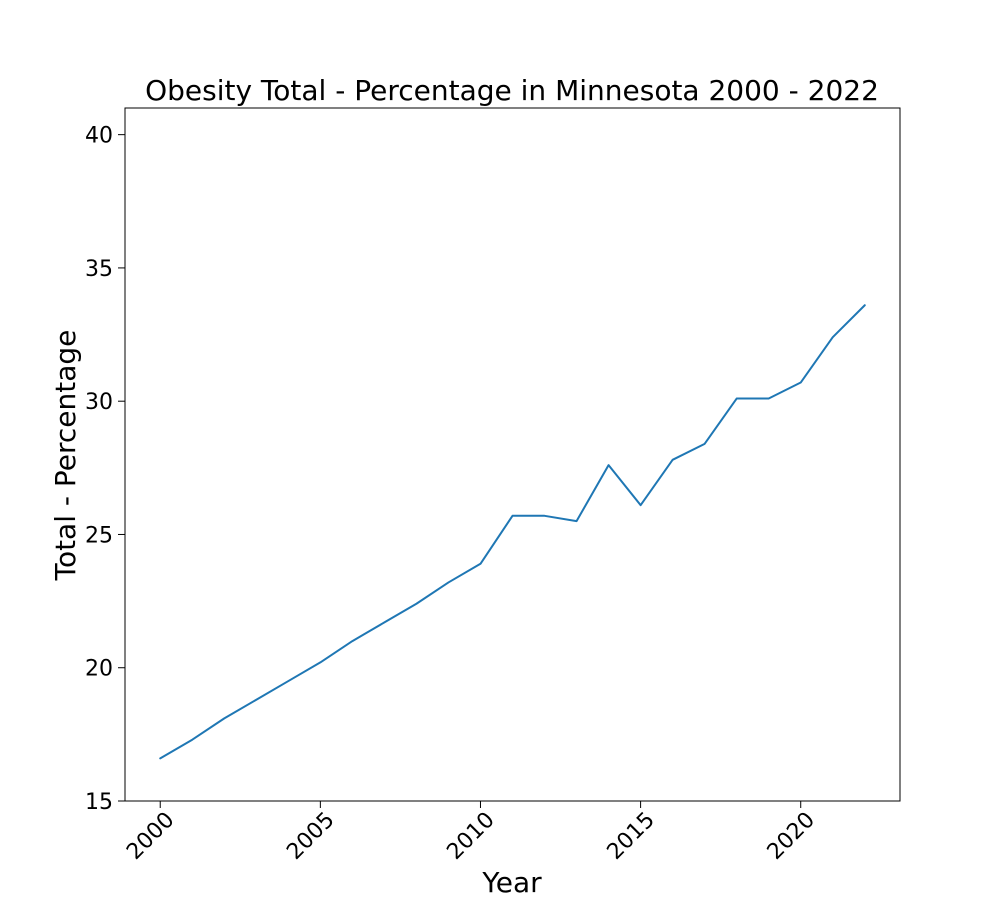 This screenshot has width=1000, height=904. Describe the element at coordinates (65, 456) in the screenshot. I see `y-axis-label: Total - Percentage` at that location.